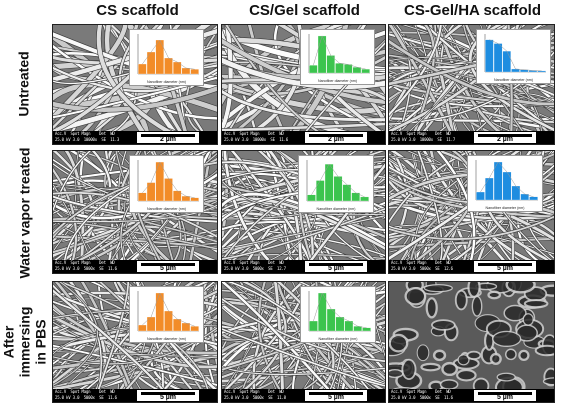 The image size is (576, 415). I want to click on column-title-cs: CS scaffold, so click(137, 10).